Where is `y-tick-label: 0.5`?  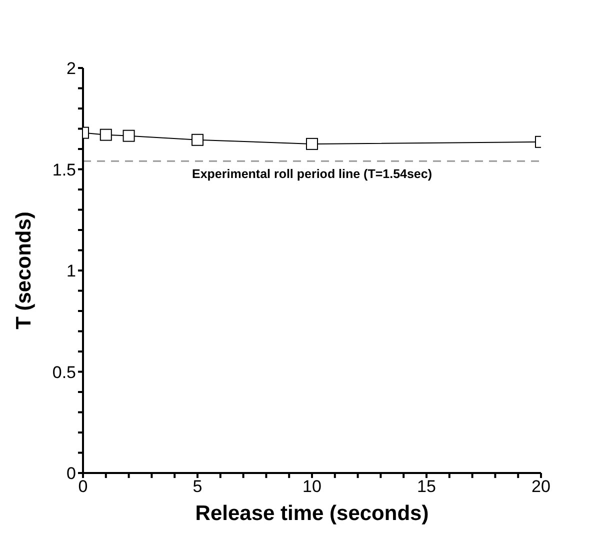
y-tick-label: 0.5 is located at coordinates (64, 372).